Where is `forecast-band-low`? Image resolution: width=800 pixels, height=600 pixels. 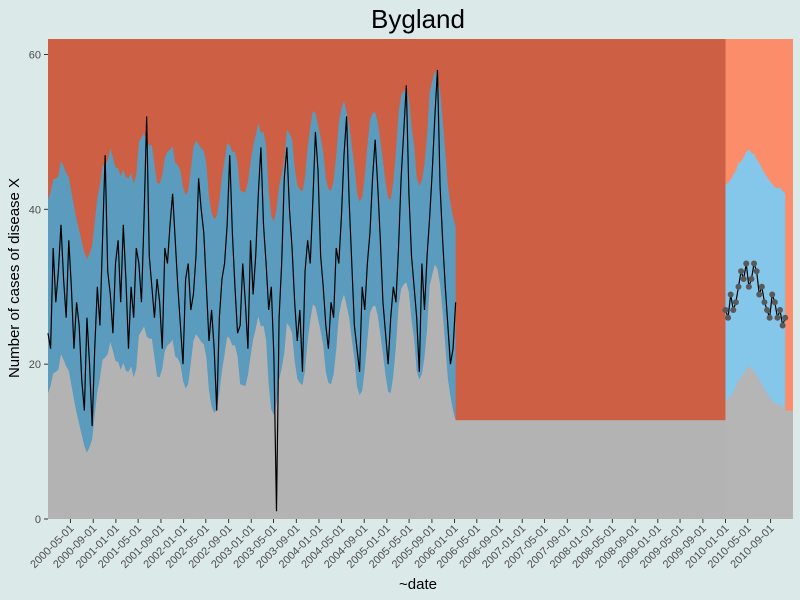 forecast-band-low is located at coordinates (759, 442).